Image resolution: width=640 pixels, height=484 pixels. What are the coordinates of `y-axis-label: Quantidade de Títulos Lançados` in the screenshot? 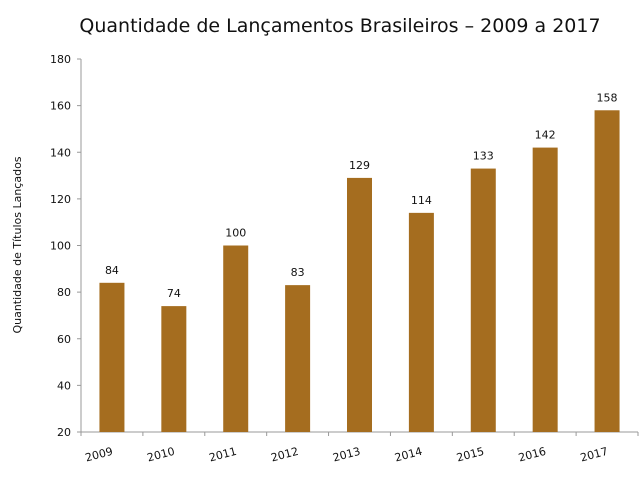 It's located at (17, 244).